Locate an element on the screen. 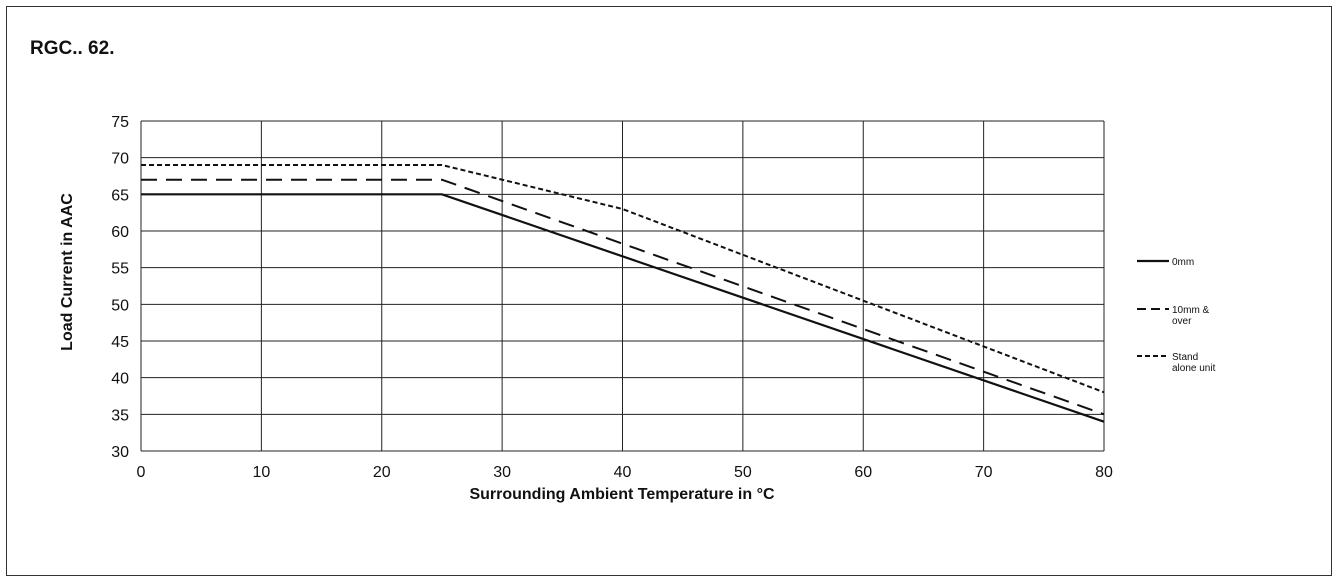 This screenshot has width=1338, height=576. legend-label: over is located at coordinates (1182, 321).